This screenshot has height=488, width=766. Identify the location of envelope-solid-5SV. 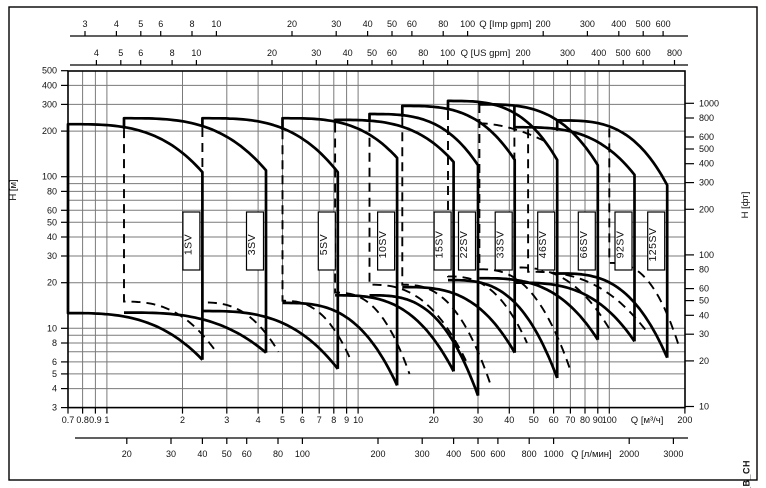
(270, 243).